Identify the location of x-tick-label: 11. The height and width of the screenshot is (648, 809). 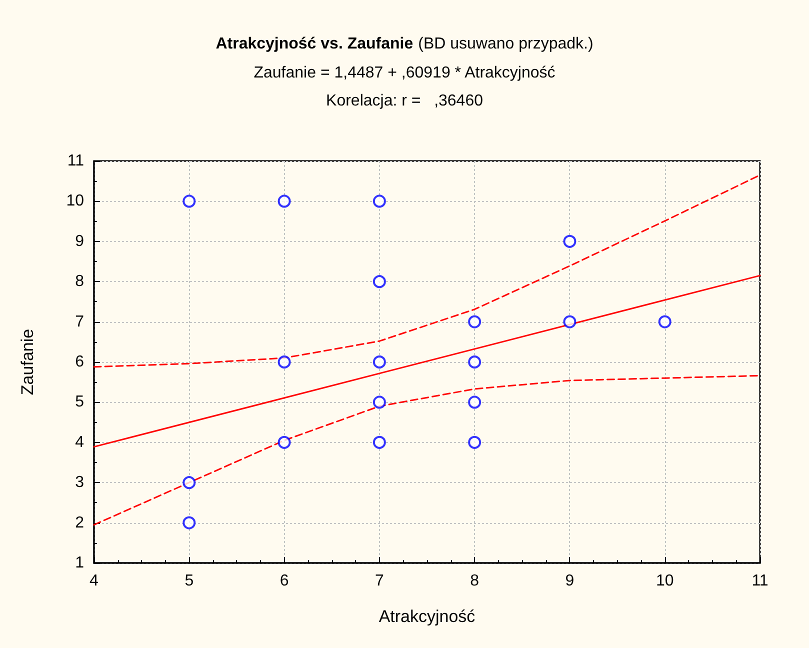
(760, 581).